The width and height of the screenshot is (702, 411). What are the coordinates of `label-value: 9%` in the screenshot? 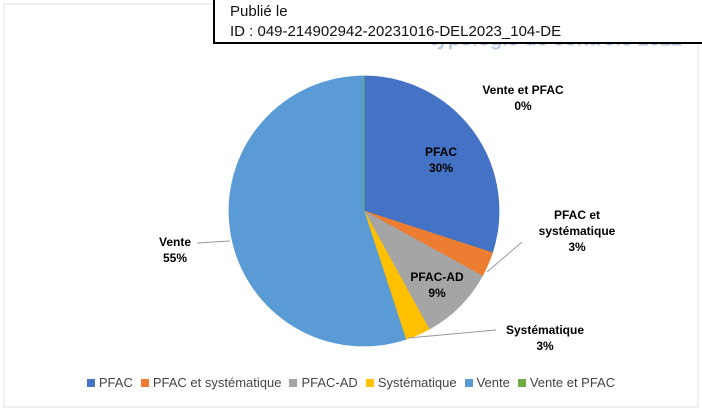 It's located at (437, 293).